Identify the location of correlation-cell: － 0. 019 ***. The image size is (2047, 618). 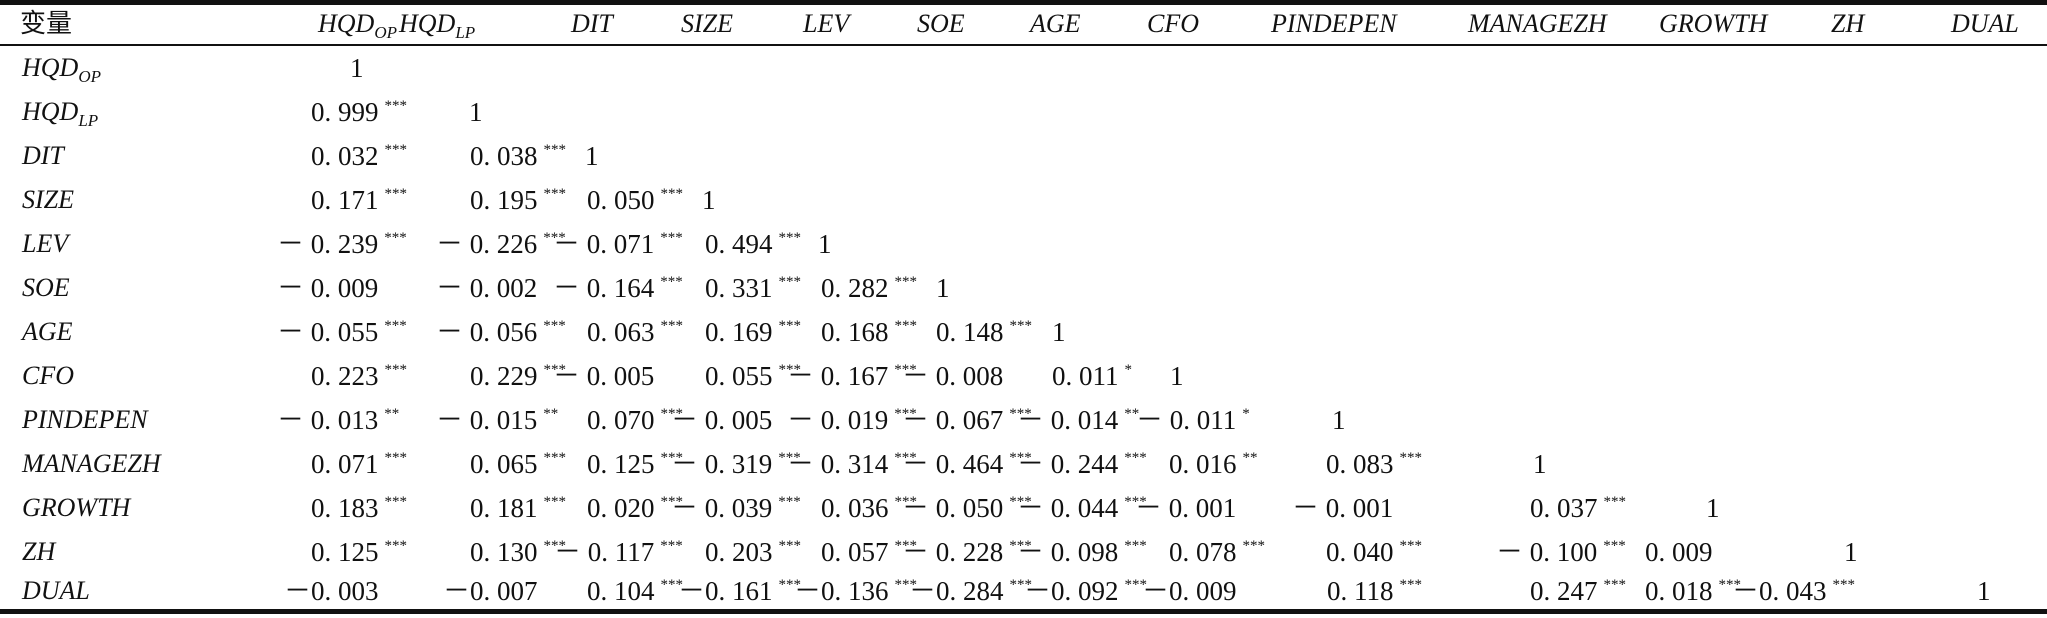
(852, 420).